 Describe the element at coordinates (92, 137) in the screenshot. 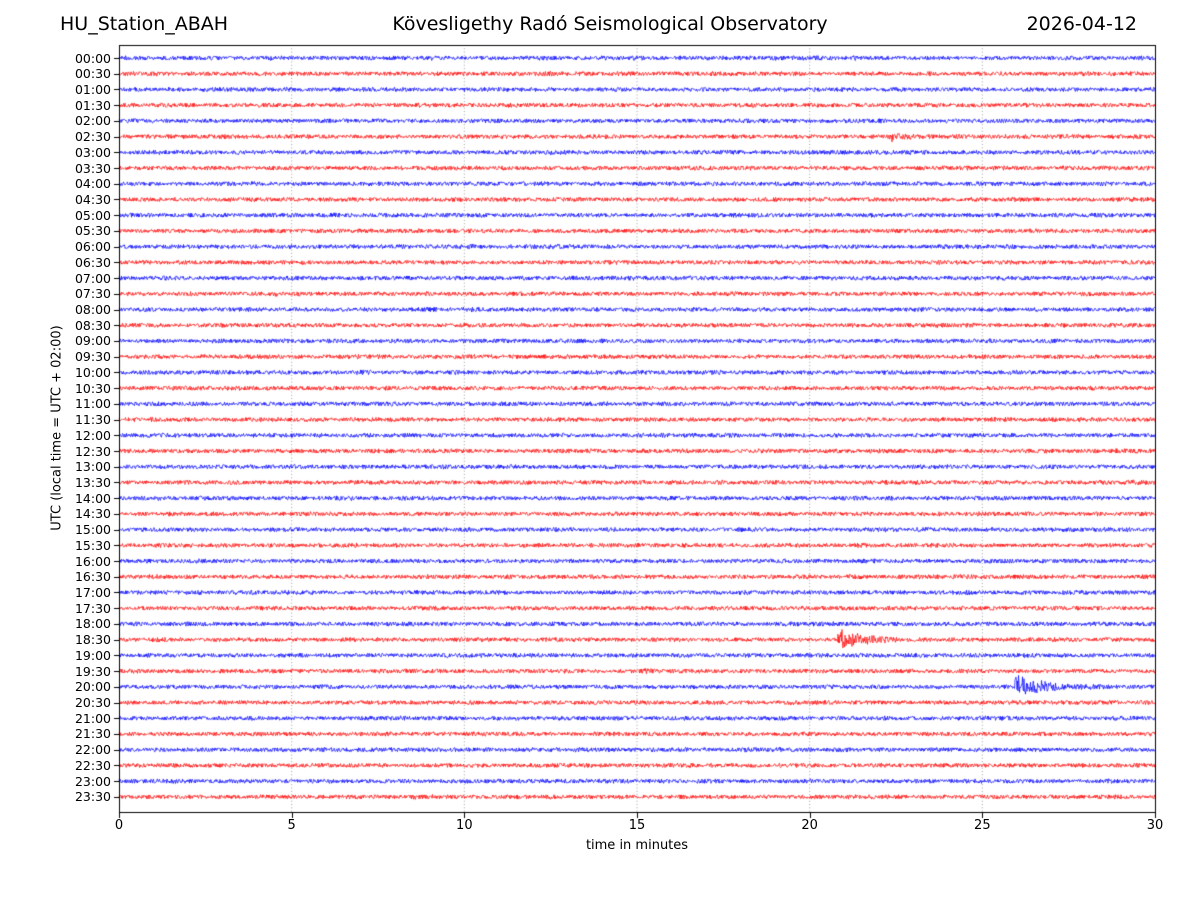

I see `y-tick-label: 02:30` at that location.